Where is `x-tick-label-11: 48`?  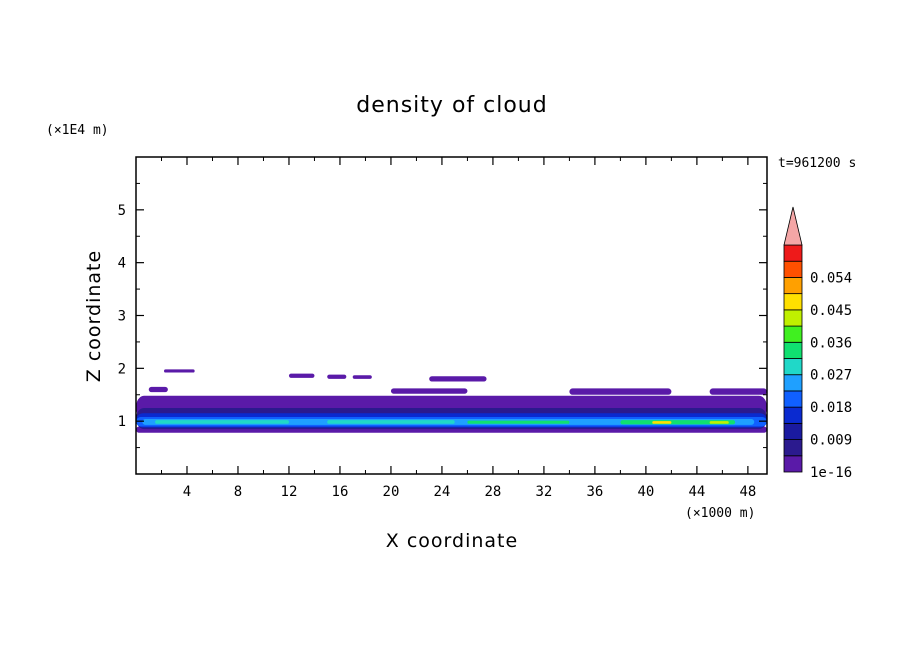
x-tick-label-11: 48 is located at coordinates (747, 492).